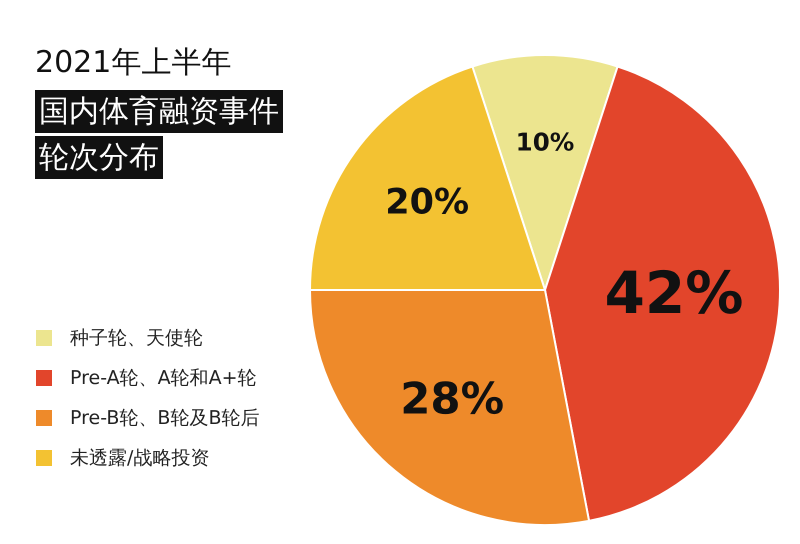 This screenshot has height=544, width=800. What do you see at coordinates (674, 293) in the screenshot?
I see `data-label: 42%` at bounding box center [674, 293].